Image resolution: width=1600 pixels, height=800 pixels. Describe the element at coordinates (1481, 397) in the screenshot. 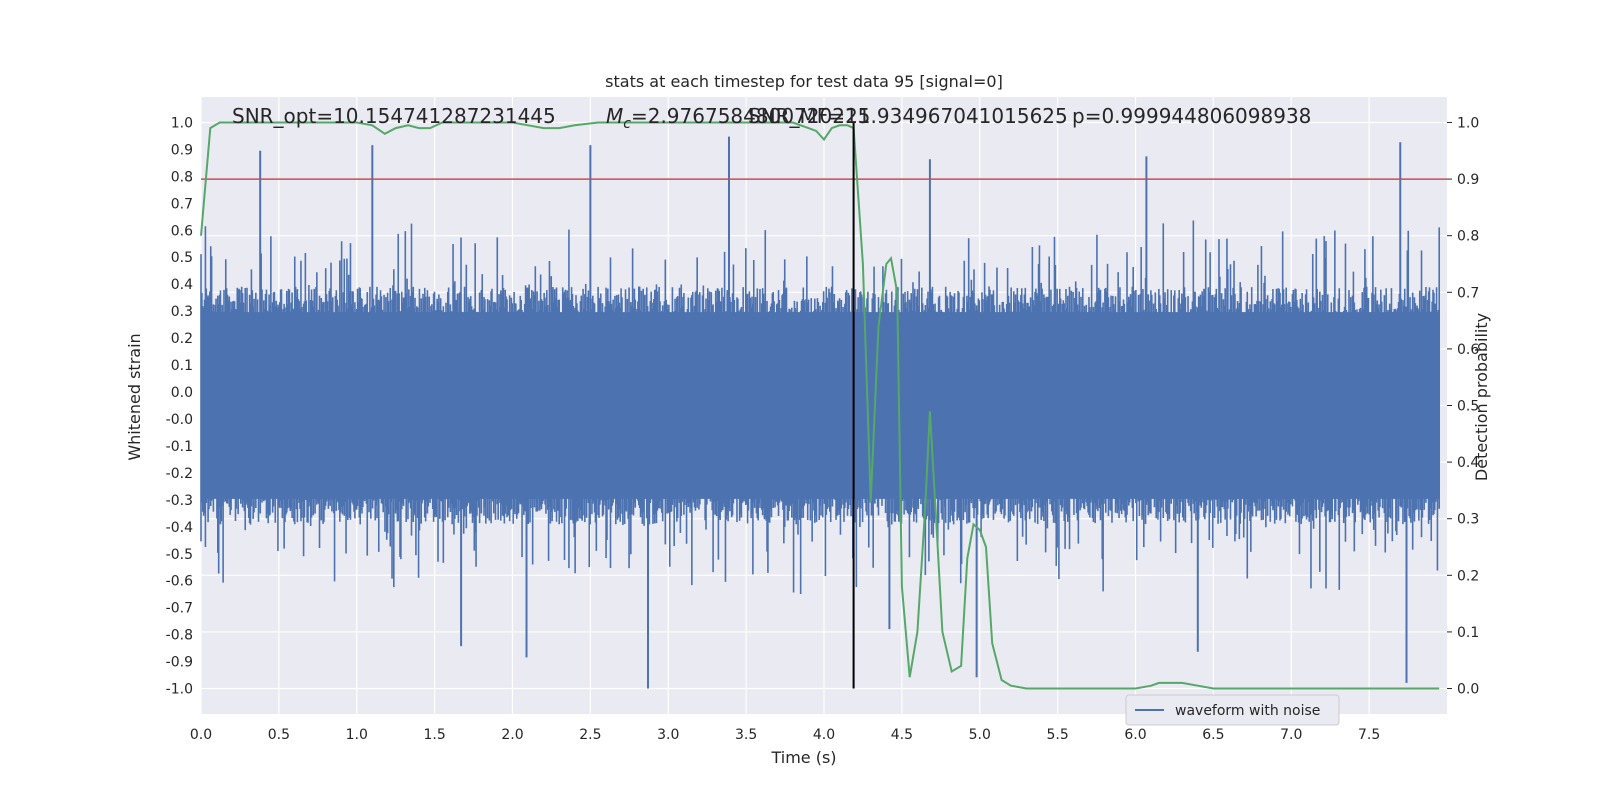

I see `y2-axis-label: Detection probability` at that location.